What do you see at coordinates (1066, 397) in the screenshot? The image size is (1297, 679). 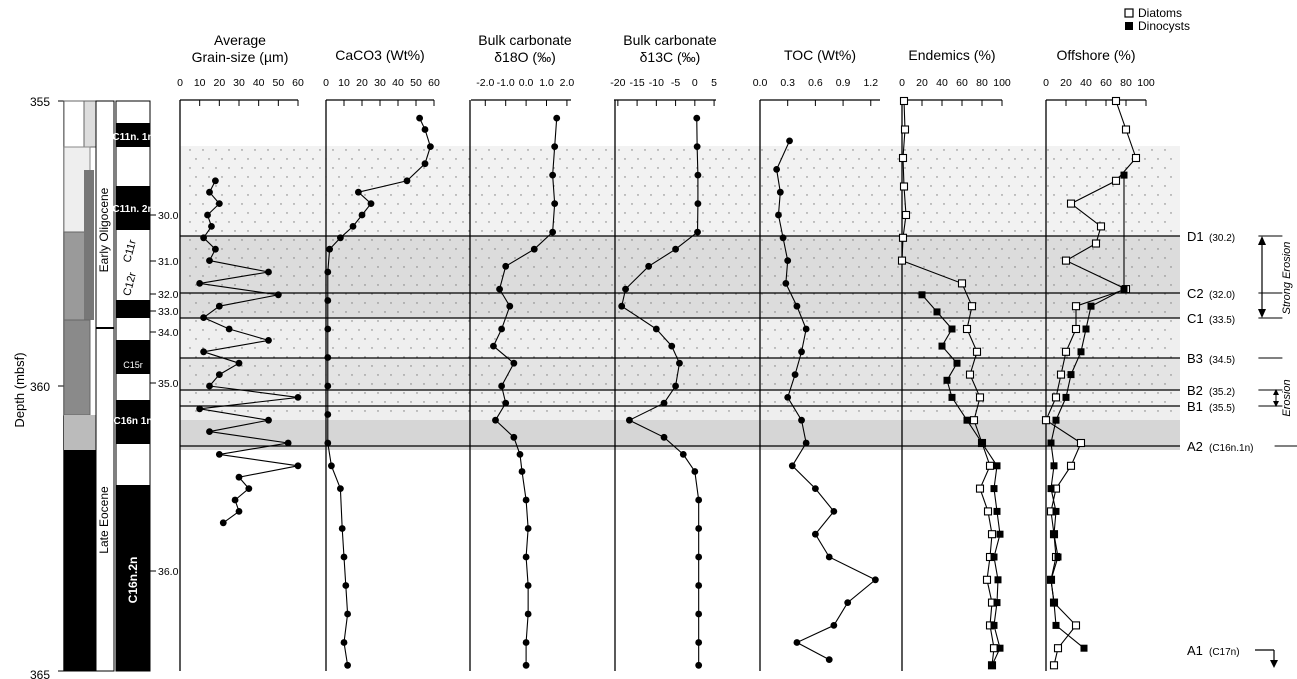 I see `panel-7-dinocyst-point` at bounding box center [1066, 397].